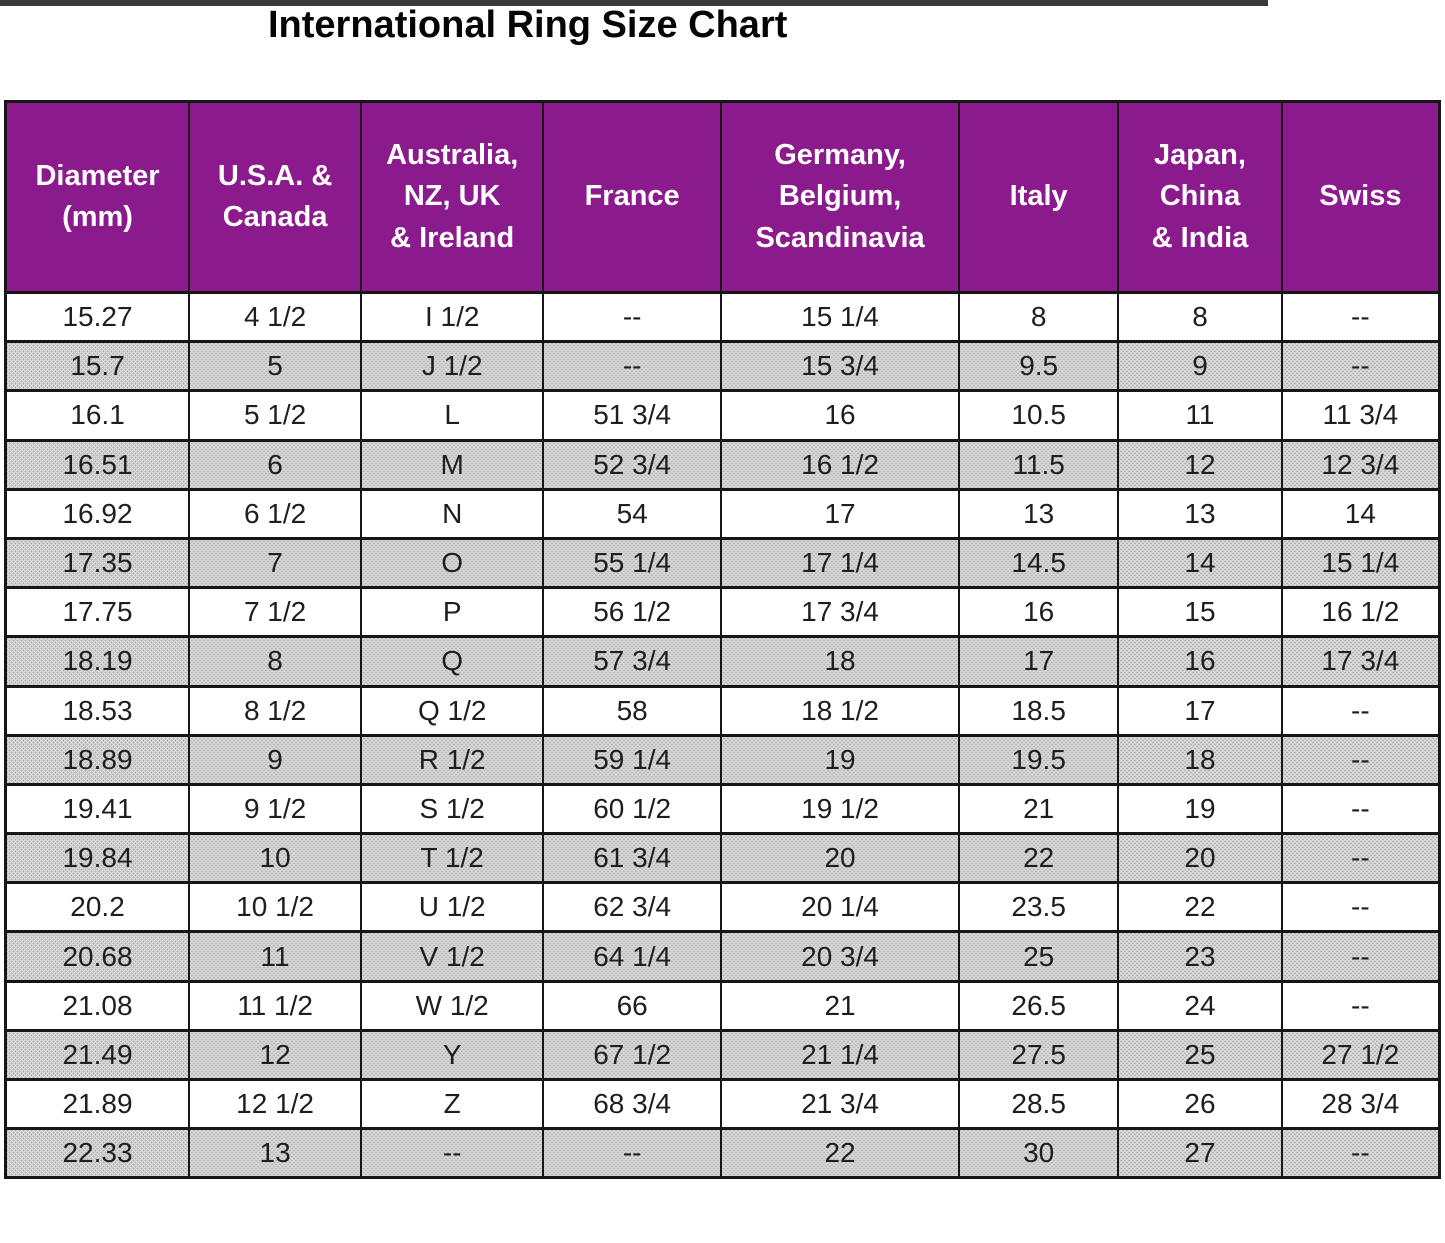 The height and width of the screenshot is (1243, 1445). Describe the element at coordinates (1200, 661) in the screenshot. I see `table-cell-japan-china-india: 16` at that location.